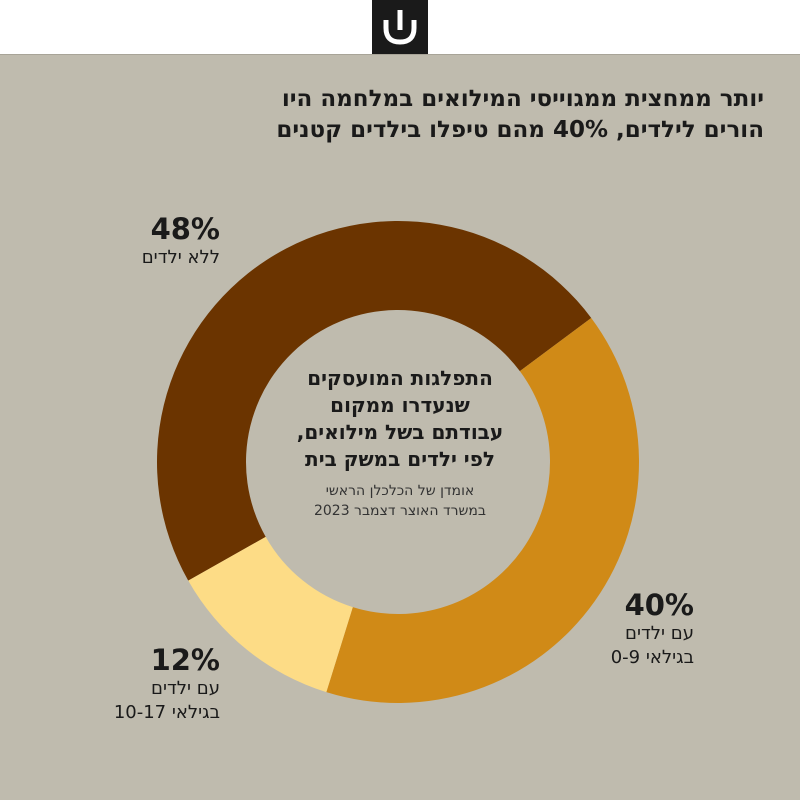 The width and height of the screenshot is (800, 800). What do you see at coordinates (659, 605) in the screenshot?
I see `pct-young-kids: 40%` at bounding box center [659, 605].